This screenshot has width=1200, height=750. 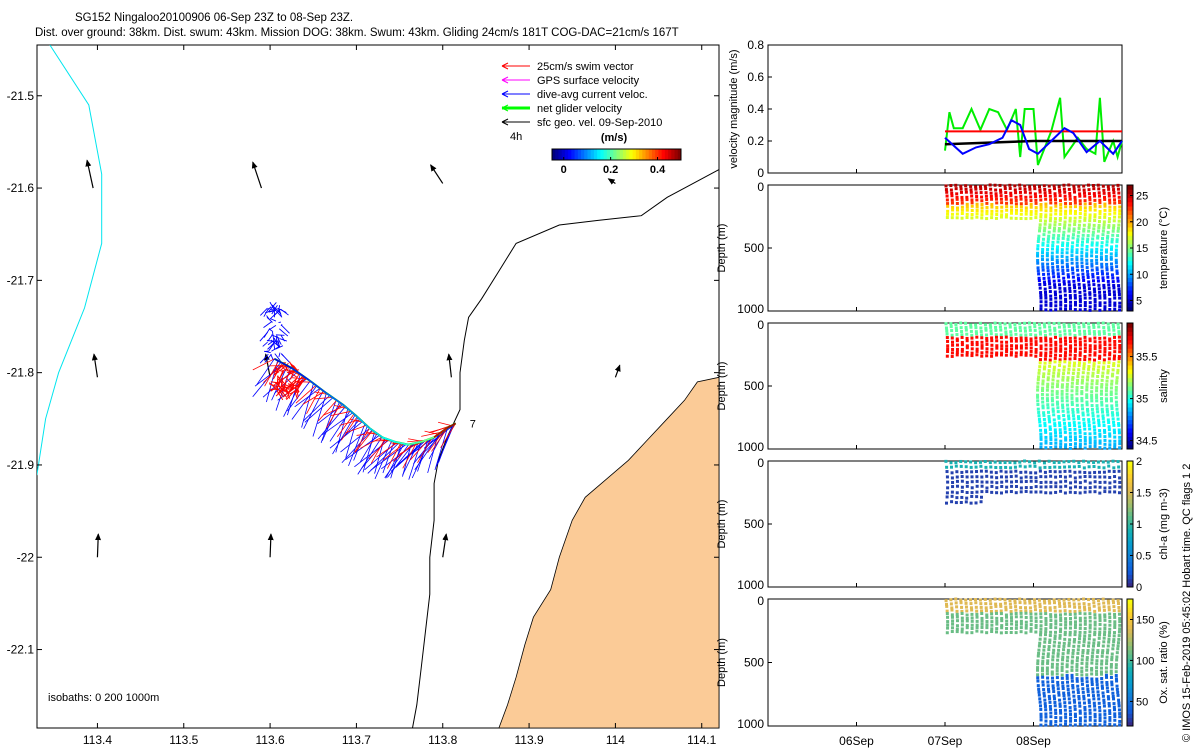 What do you see at coordinates (283, 332) in the screenshot?
I see `dac-vector` at bounding box center [283, 332].